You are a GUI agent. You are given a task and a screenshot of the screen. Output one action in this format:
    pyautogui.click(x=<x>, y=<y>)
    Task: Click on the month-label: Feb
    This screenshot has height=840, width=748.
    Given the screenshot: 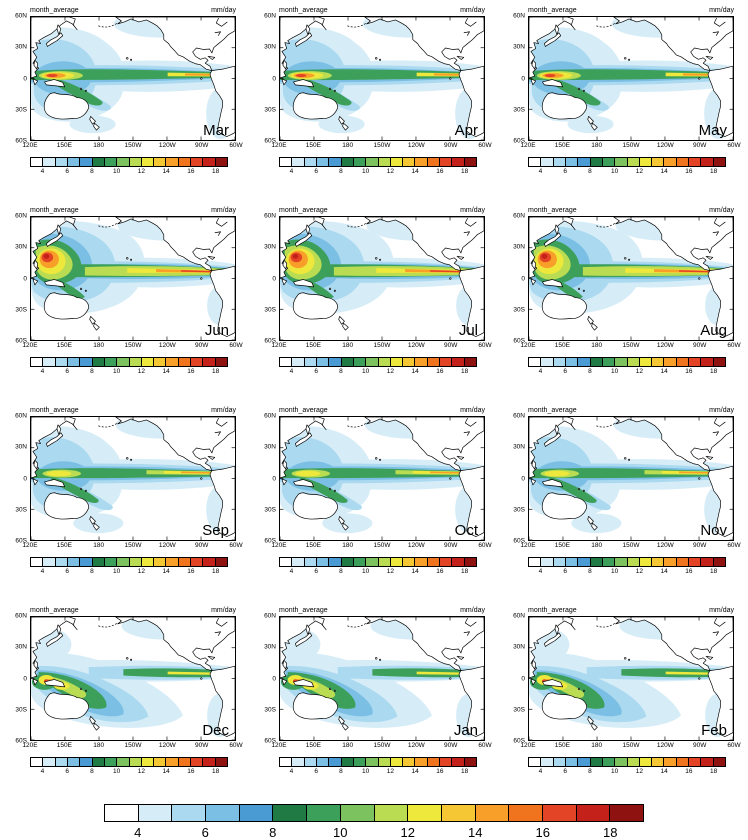 What is the action you would take?
    pyautogui.click(x=714, y=730)
    